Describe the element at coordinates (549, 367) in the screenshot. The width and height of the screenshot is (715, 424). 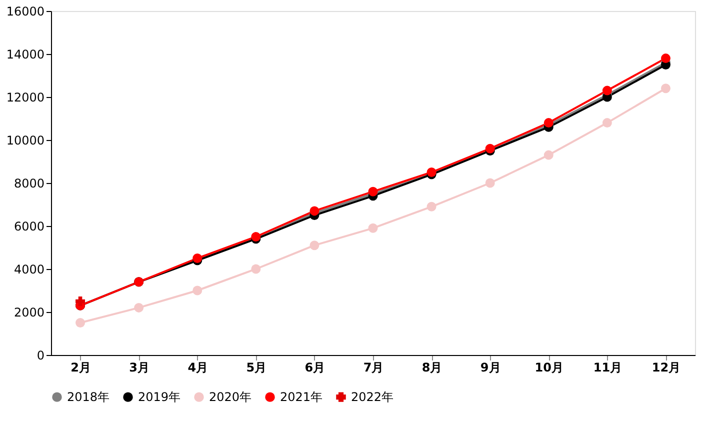
I see `x-tick-label: 10月` at that location.